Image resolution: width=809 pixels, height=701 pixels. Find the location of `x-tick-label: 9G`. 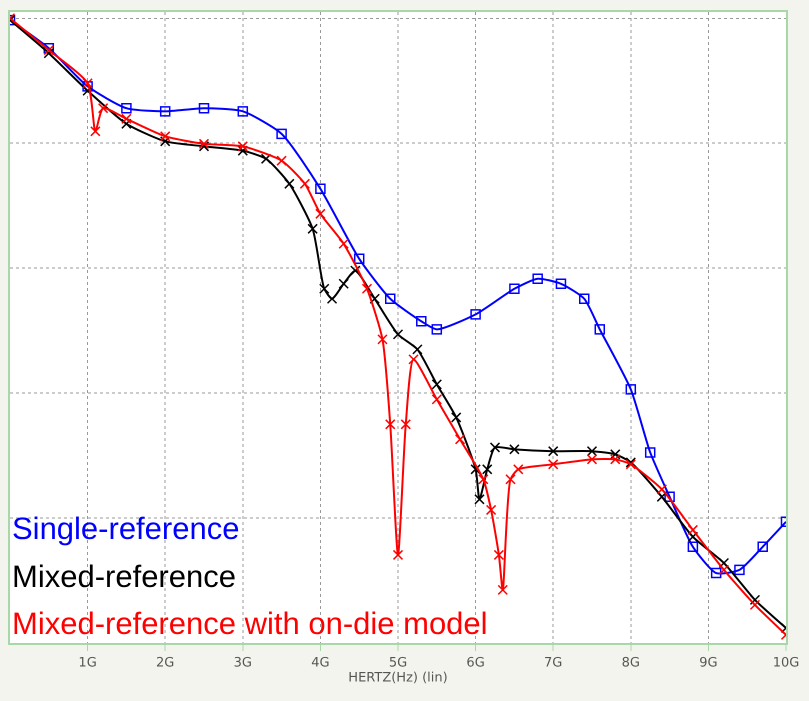

x-tick-label: 9G is located at coordinates (708, 663).